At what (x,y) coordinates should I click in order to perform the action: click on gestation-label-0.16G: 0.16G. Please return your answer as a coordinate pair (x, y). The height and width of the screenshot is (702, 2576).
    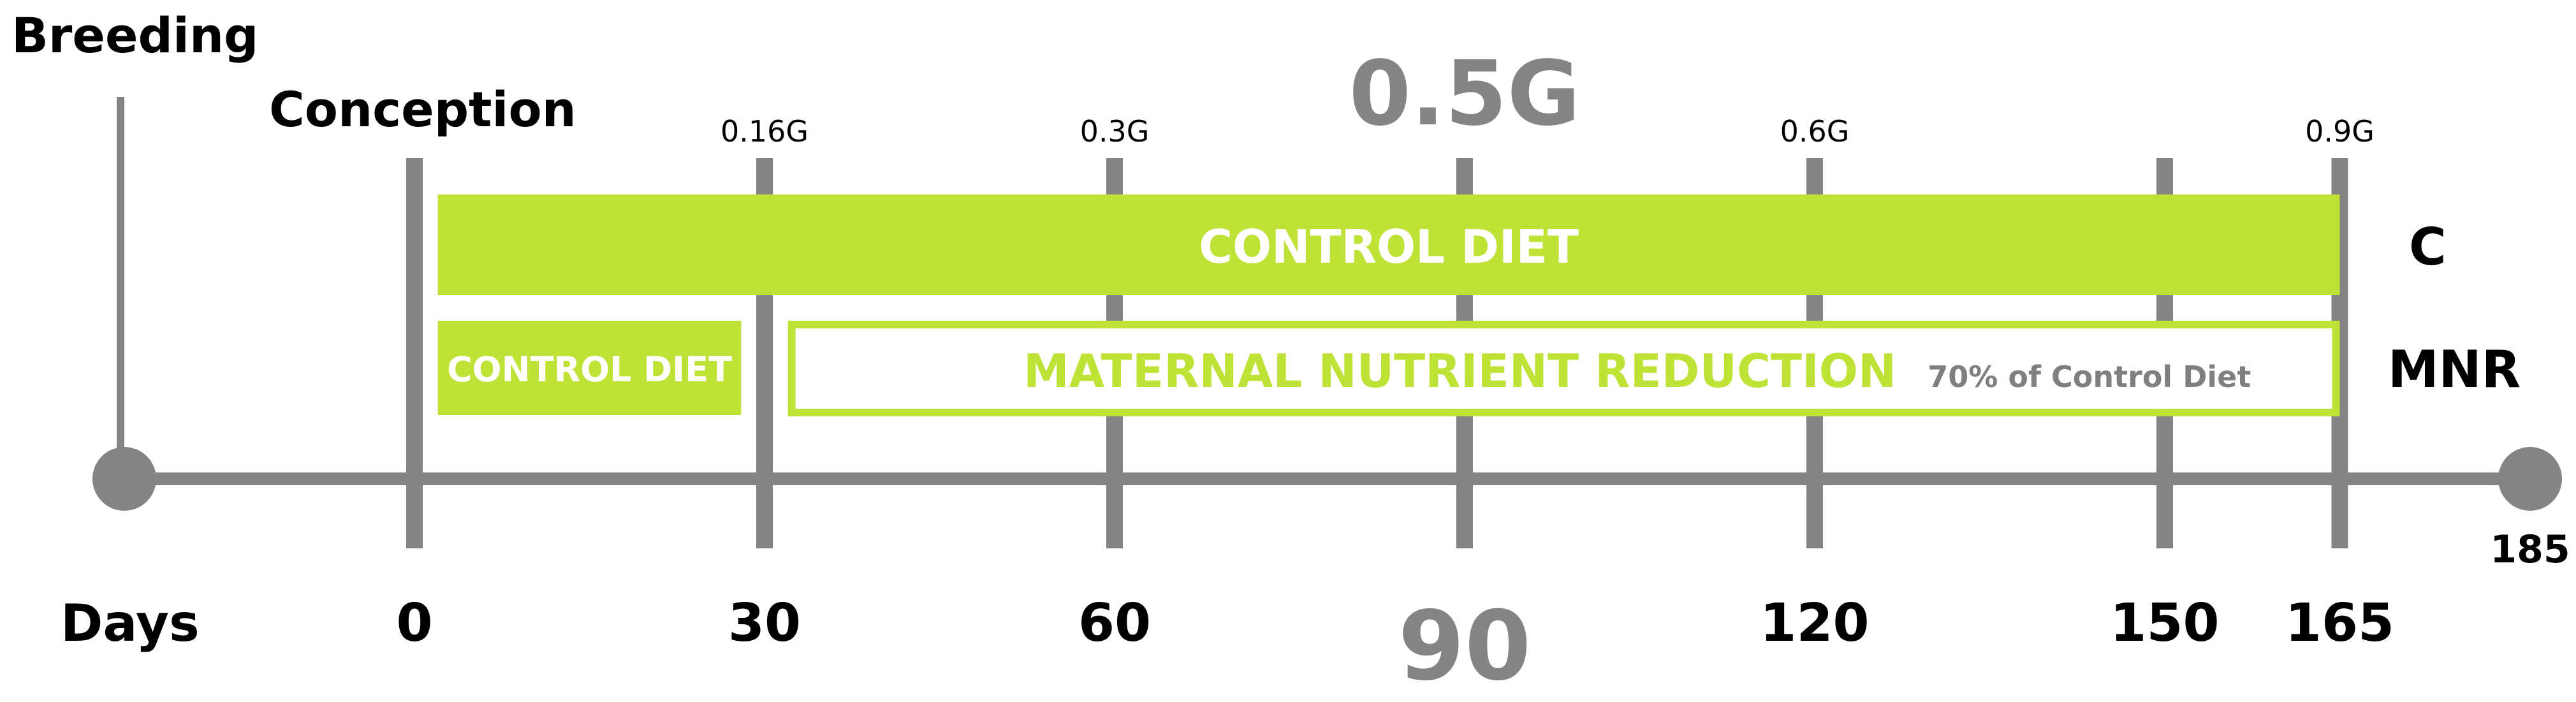
    Looking at the image, I should click on (765, 131).